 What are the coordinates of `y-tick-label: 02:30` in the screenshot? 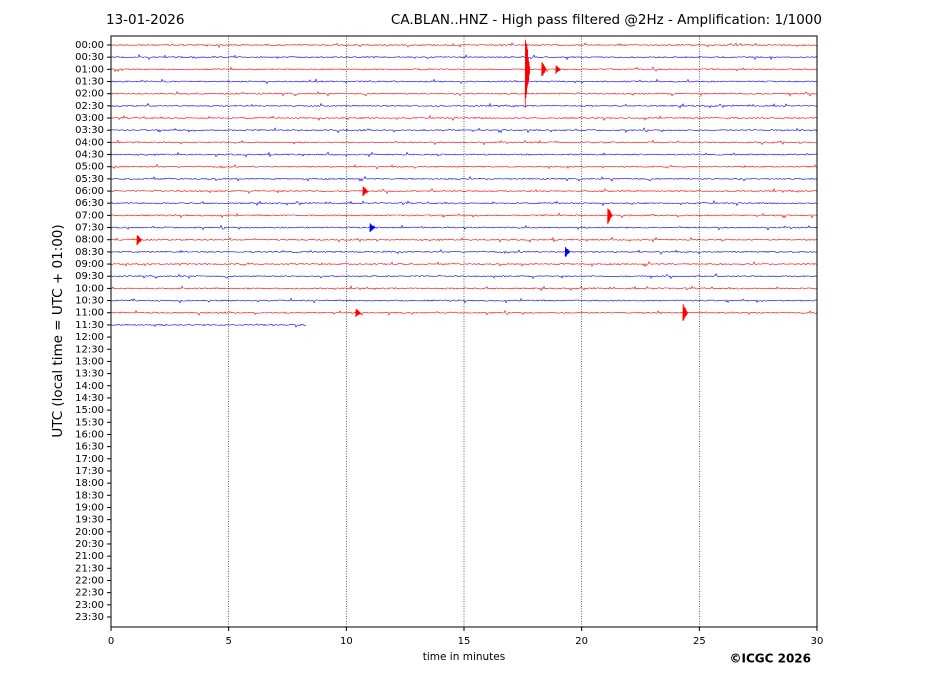 It's located at (89, 106).